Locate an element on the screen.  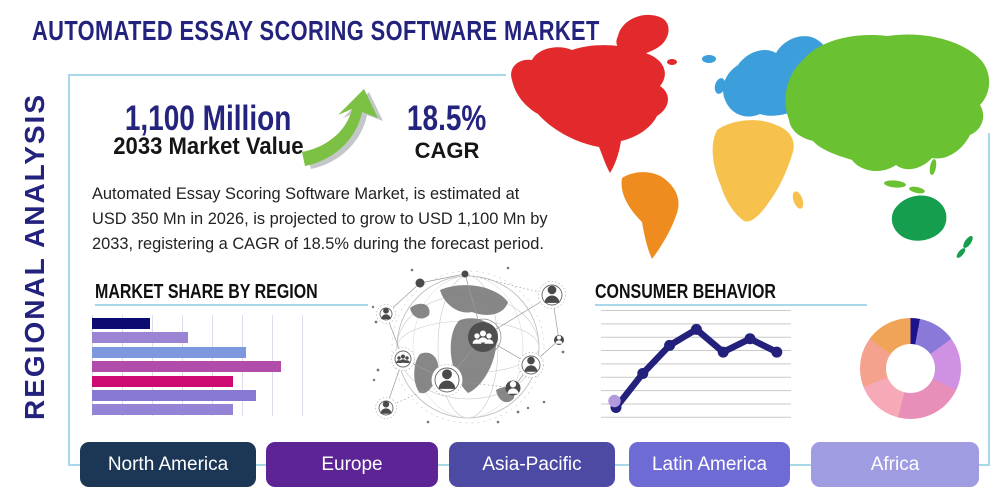
panel-border-right is located at coordinates (989, 299).